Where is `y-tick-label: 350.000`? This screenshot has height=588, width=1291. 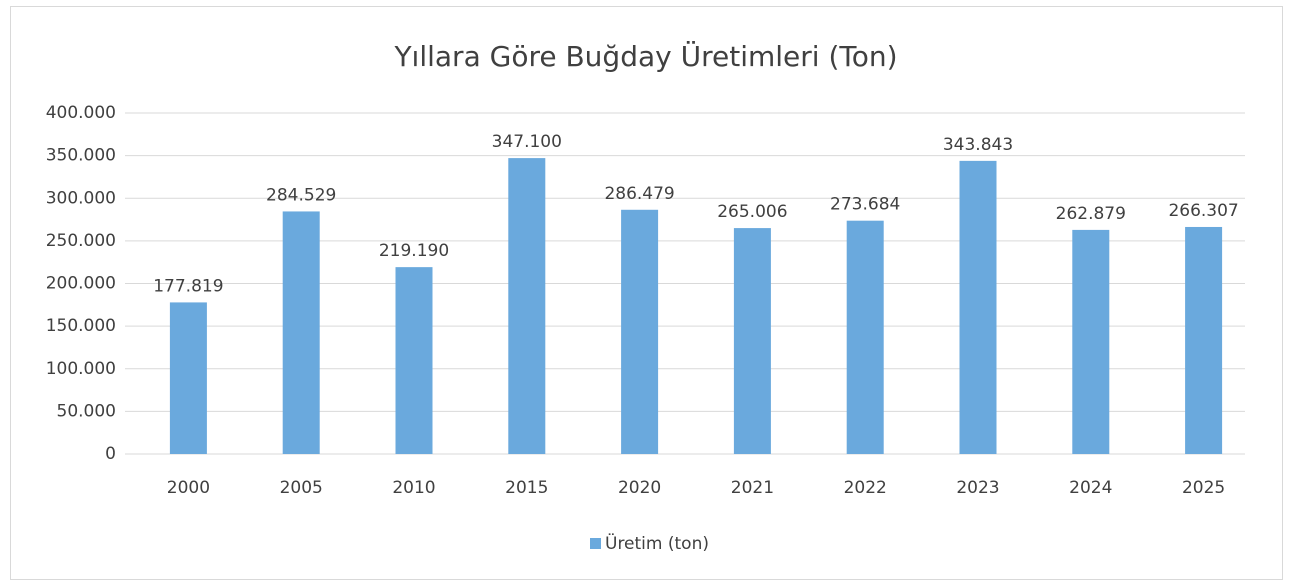 y-tick-label: 350.000 is located at coordinates (81, 156).